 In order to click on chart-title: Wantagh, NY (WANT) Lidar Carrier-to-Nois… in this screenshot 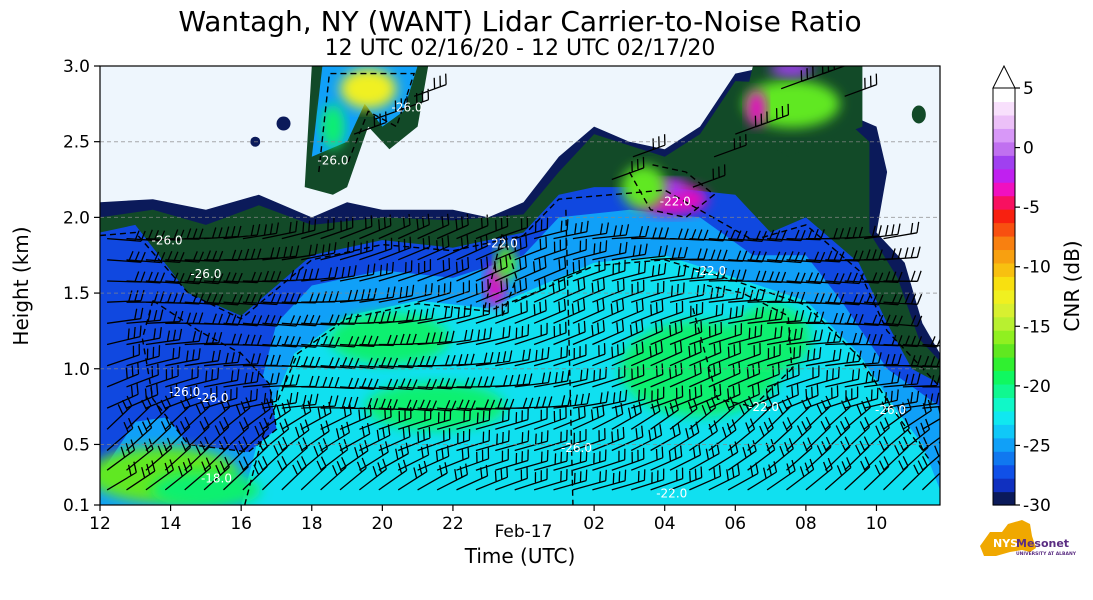, I will do `click(520, 21)`.